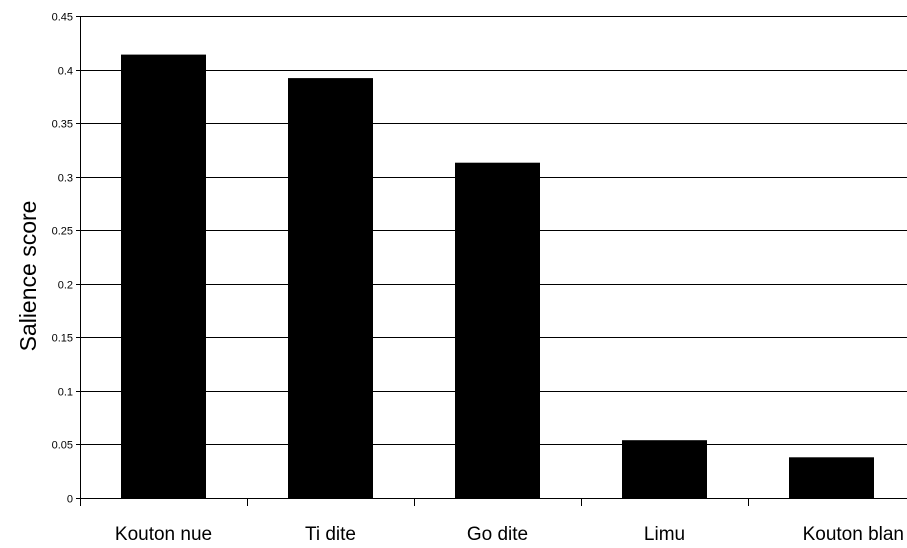 The height and width of the screenshot is (548, 907). What do you see at coordinates (62, 339) in the screenshot?
I see `y-tick-label: 0.15` at bounding box center [62, 339].